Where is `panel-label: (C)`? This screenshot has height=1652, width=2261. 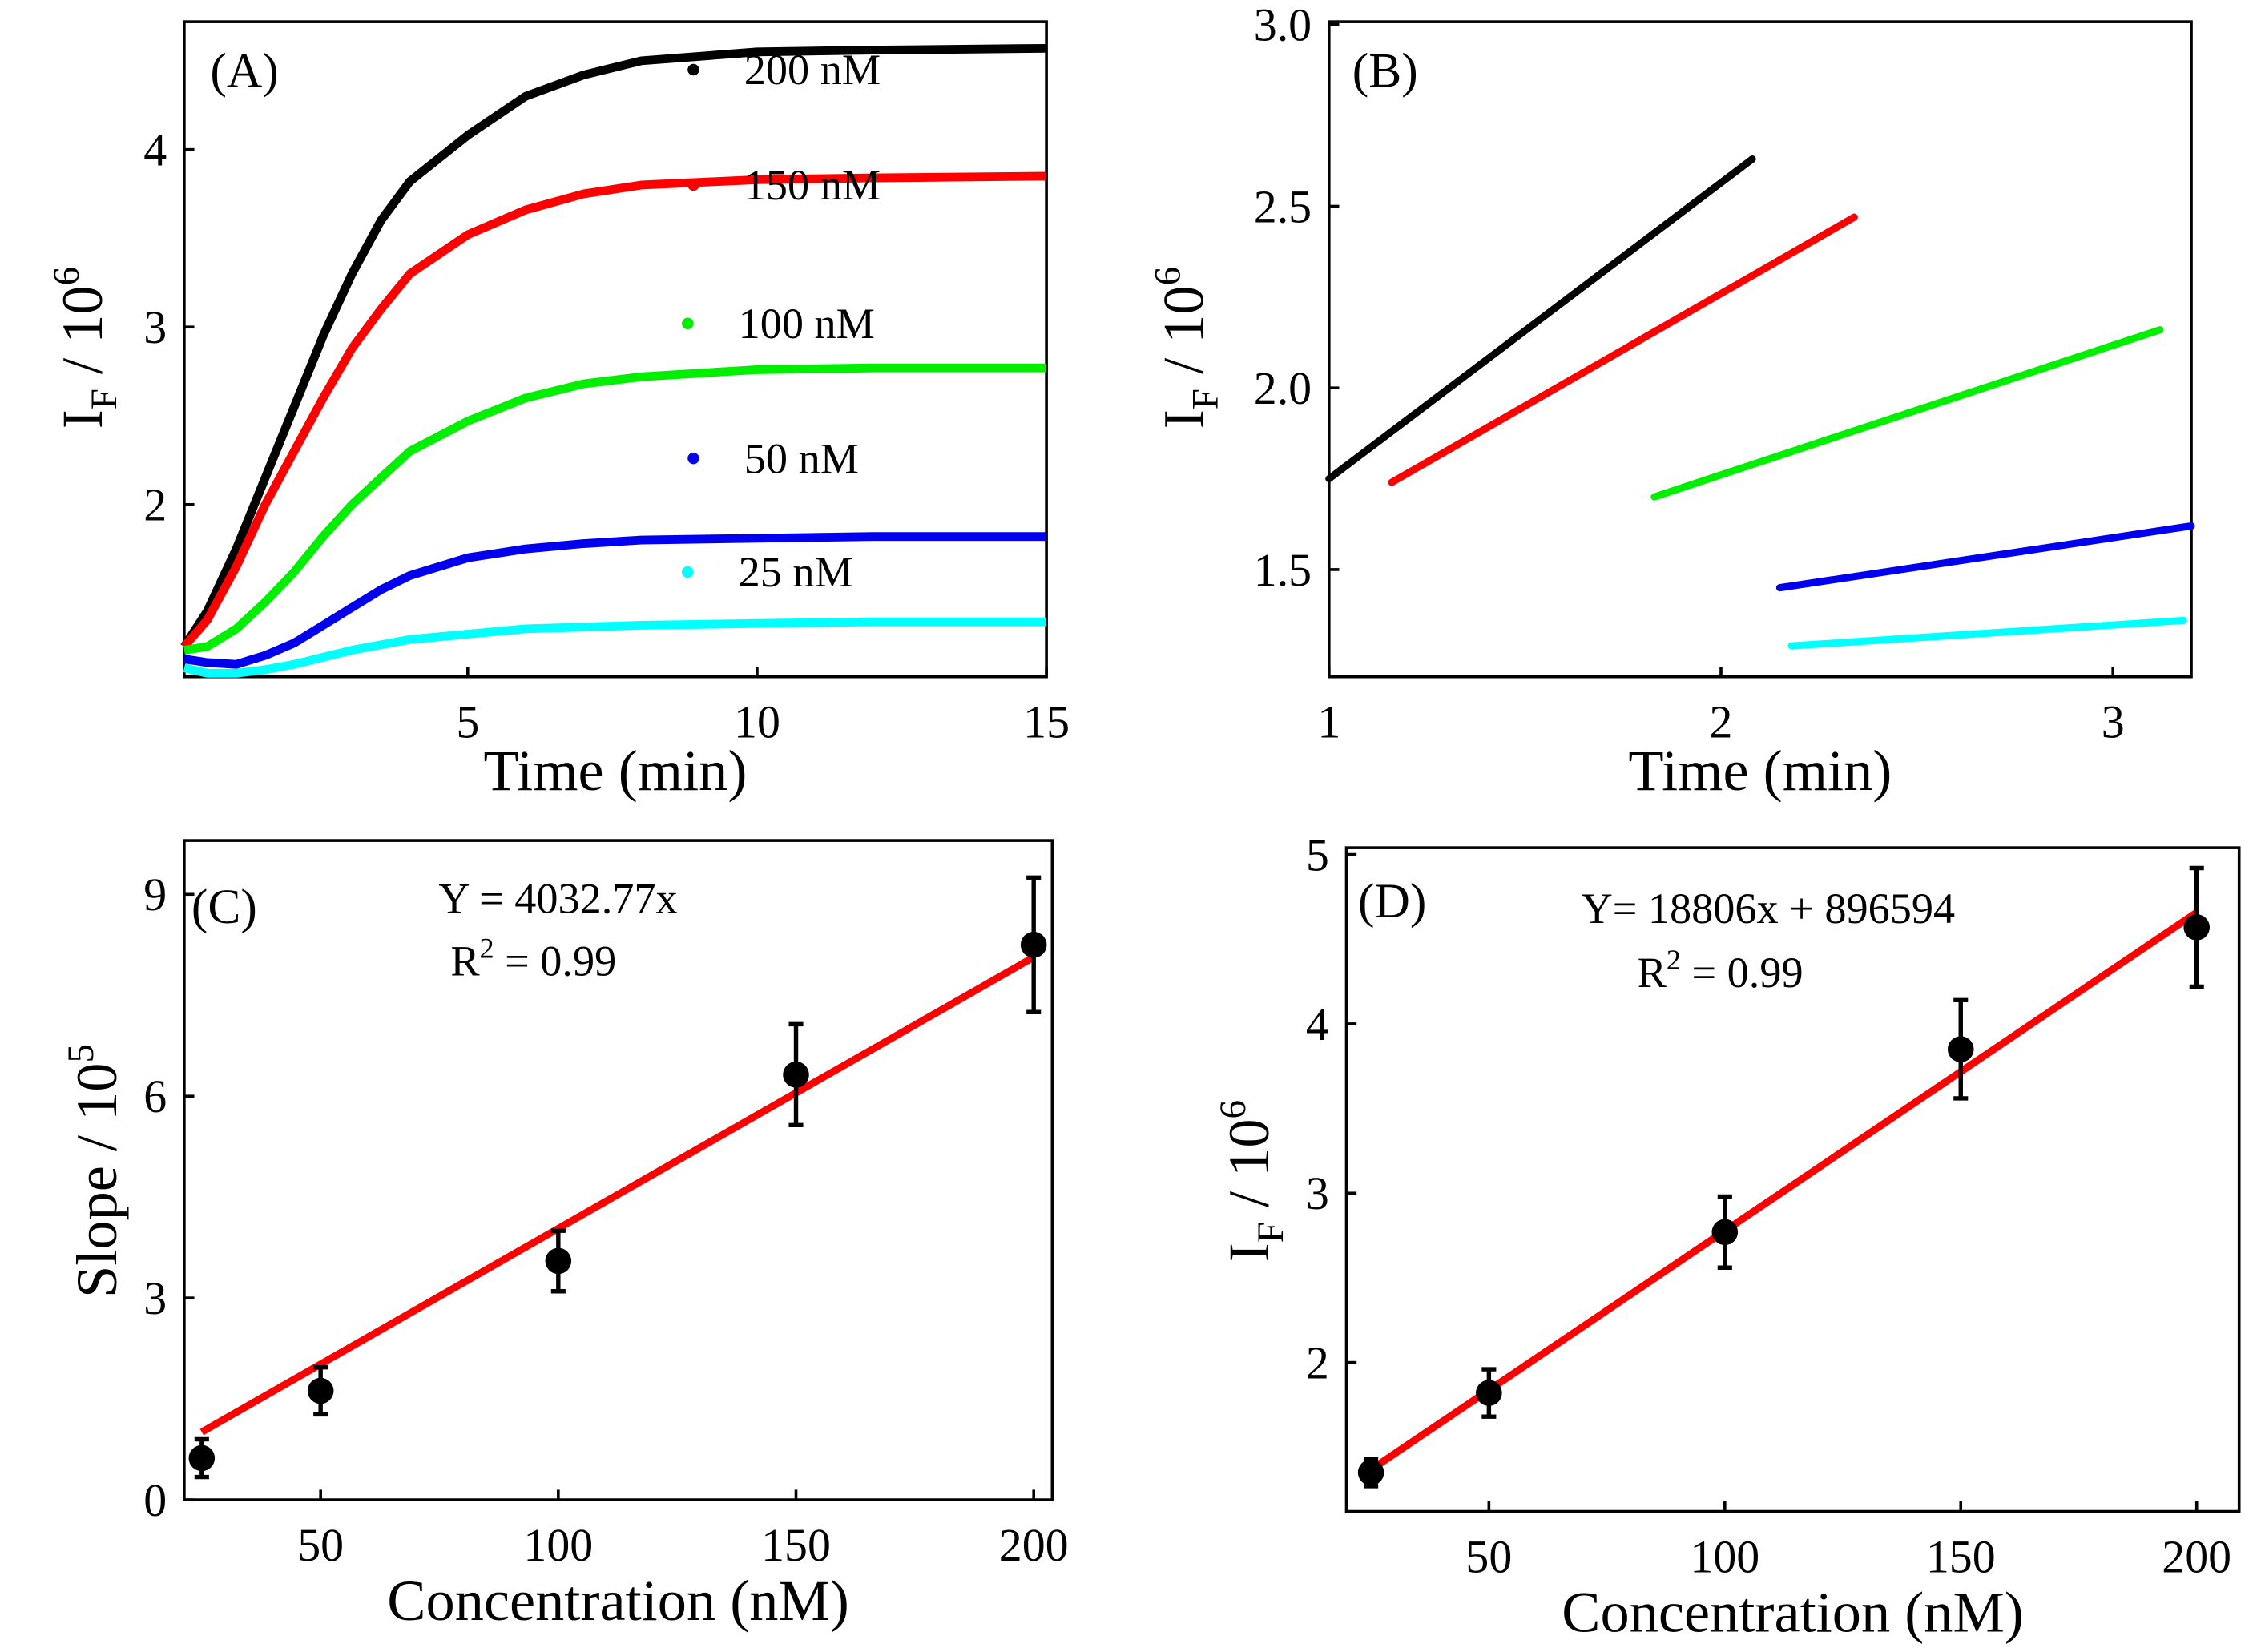
panel-label: (C) is located at coordinates (224, 907).